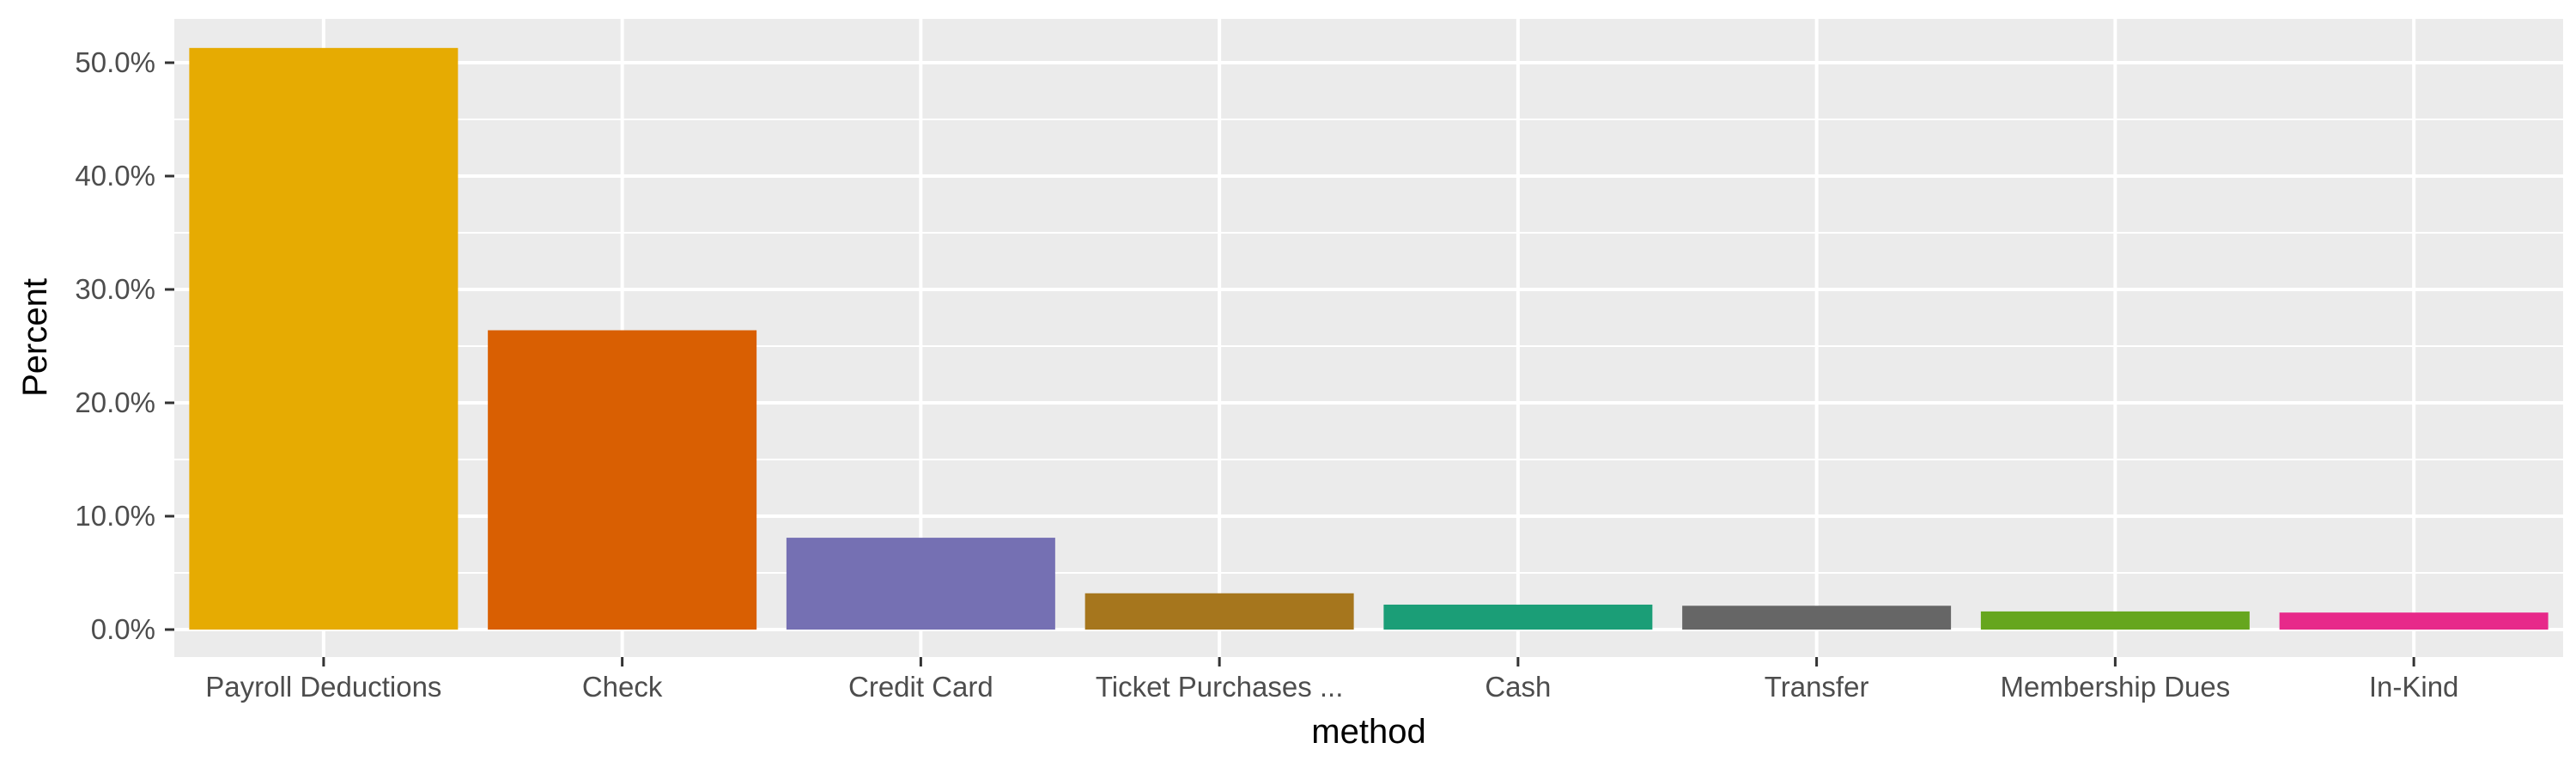 The width and height of the screenshot is (2576, 773). I want to click on y-tick-label: 40.0%, so click(115, 176).